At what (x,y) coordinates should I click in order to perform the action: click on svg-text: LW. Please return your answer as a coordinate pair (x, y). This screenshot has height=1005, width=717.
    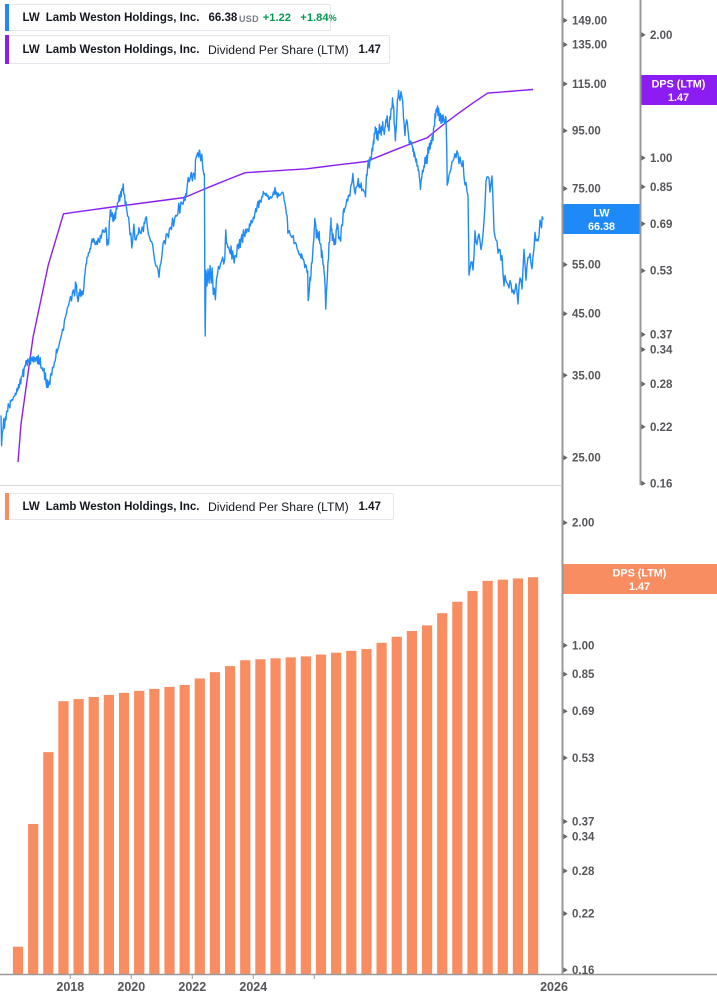
    Looking at the image, I should click on (601, 214).